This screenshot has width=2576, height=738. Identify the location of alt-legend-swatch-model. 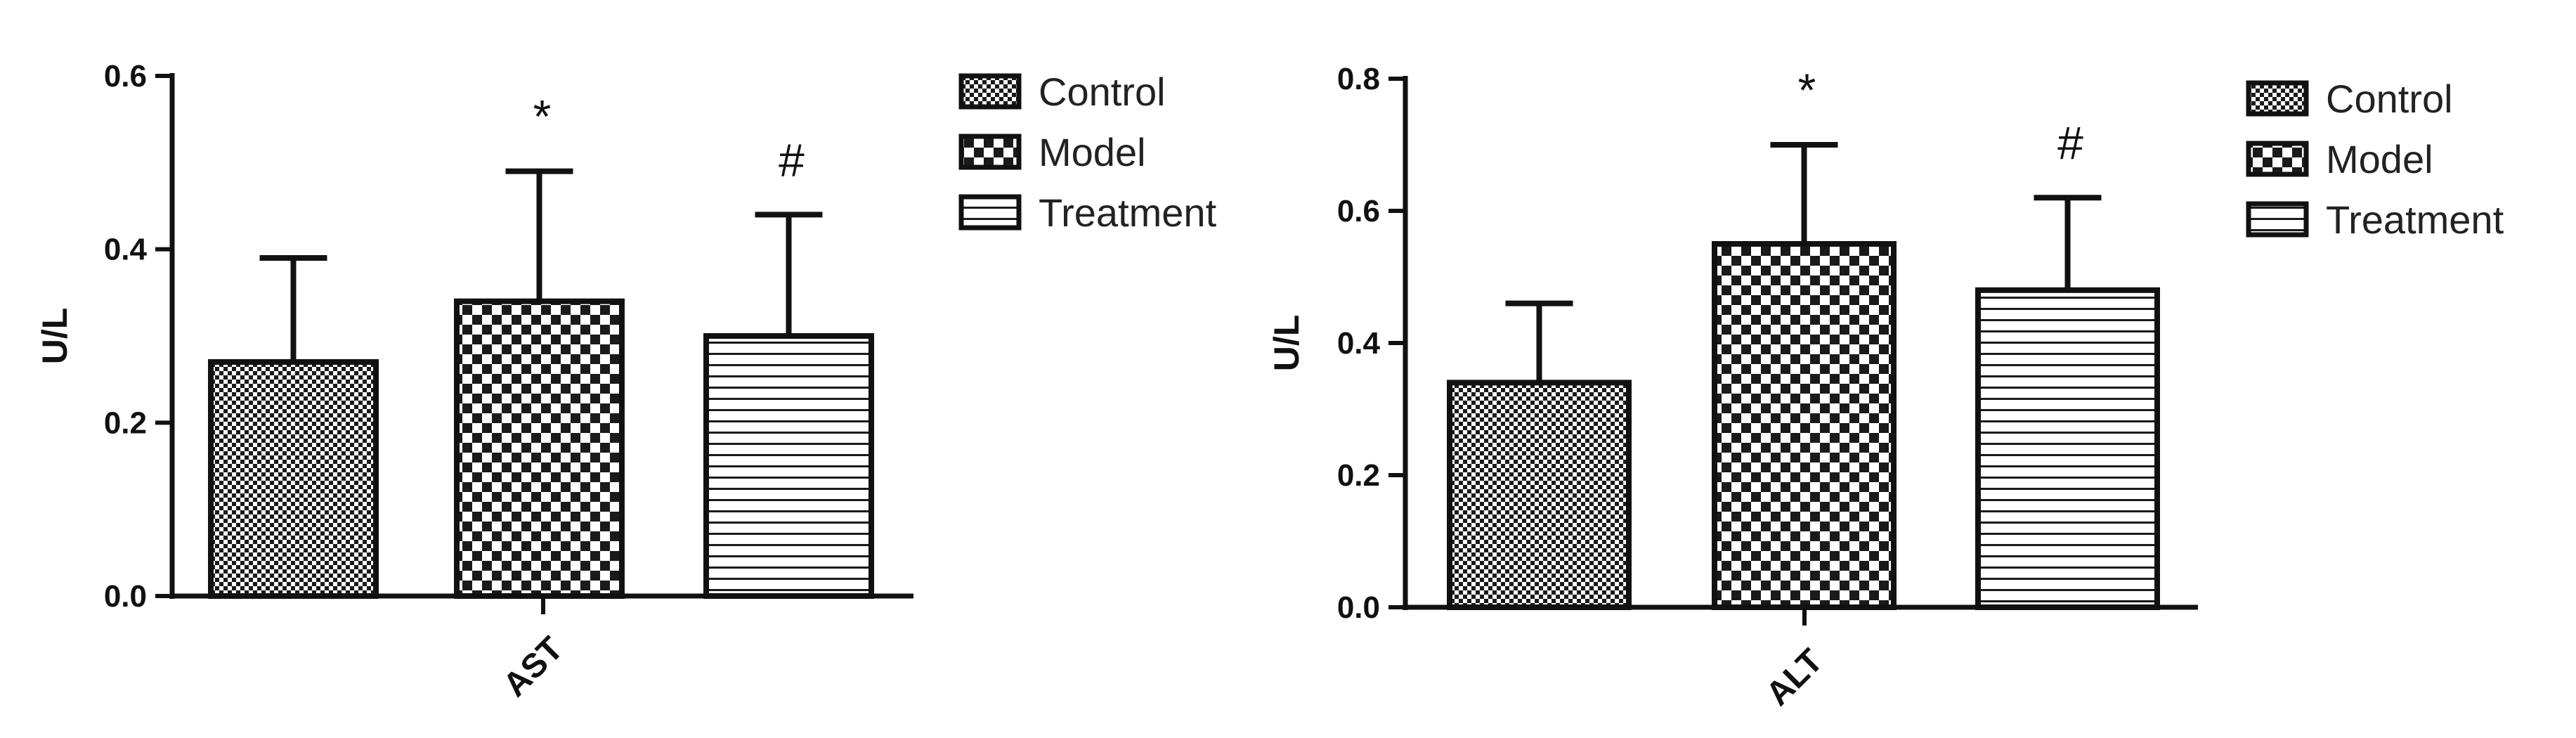
(2277, 159).